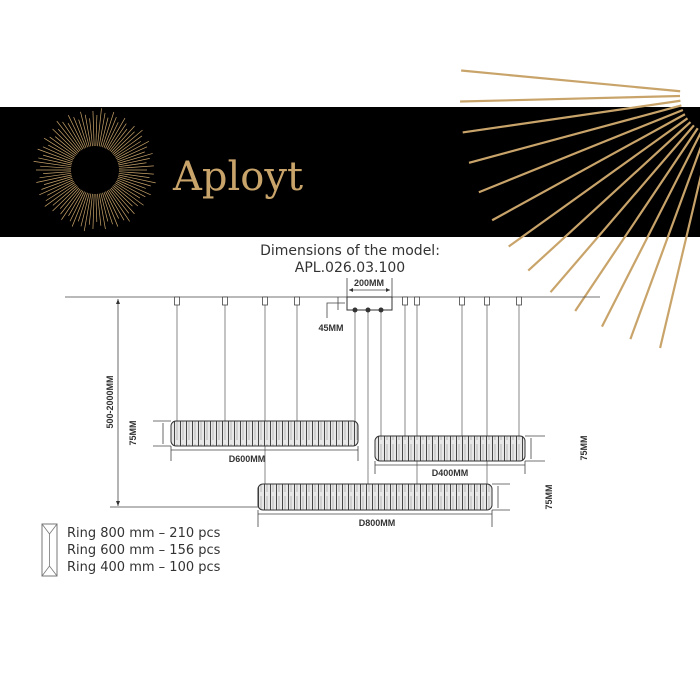 The height and width of the screenshot is (700, 700). I want to click on ring-600: 75MM D600MM, so click(243, 442).